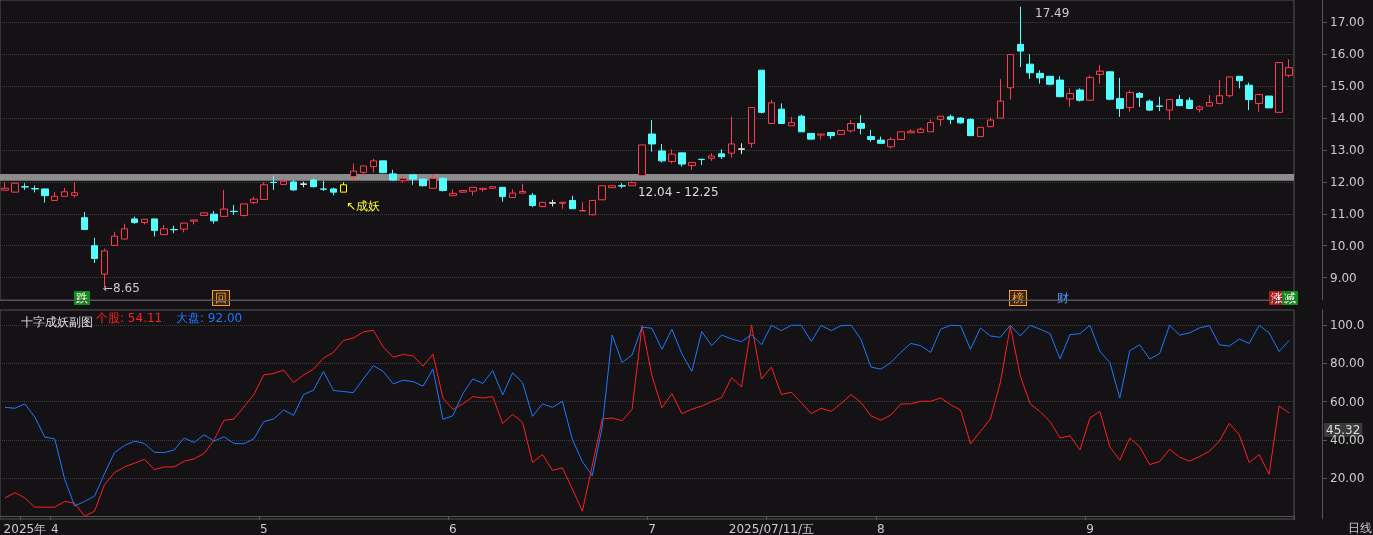 The image size is (1373, 535). Describe the element at coordinates (881, 528) in the screenshot. I see `x-tick-label: 8` at that location.